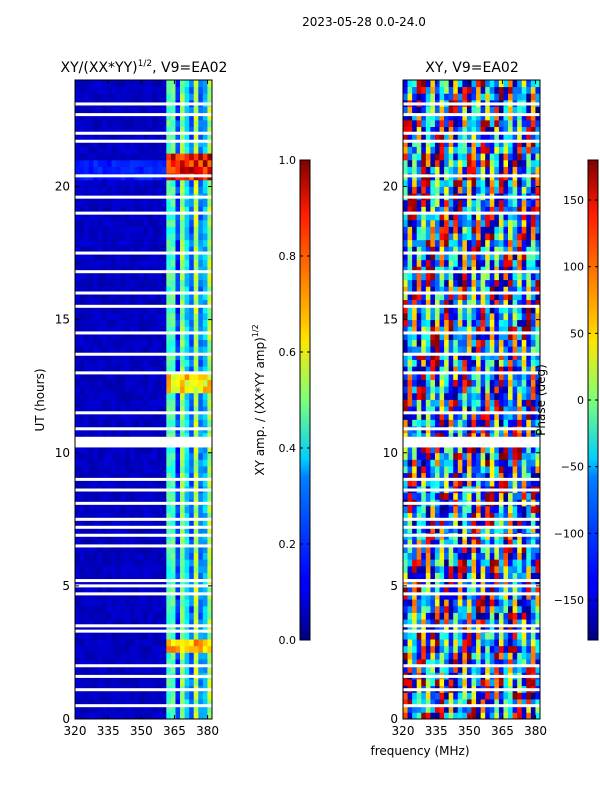  I want to click on left-title-exp: 1/2, so click(145, 64).